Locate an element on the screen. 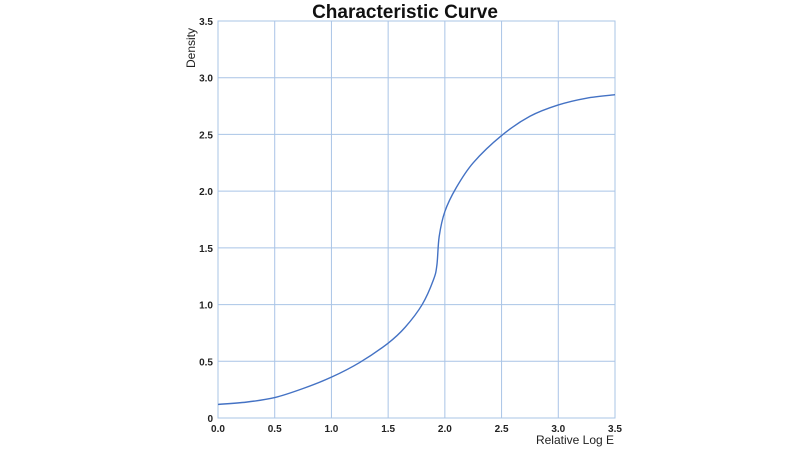 This screenshot has width=800, height=450. chart-title: Characteristic Curve is located at coordinates (405, 12).